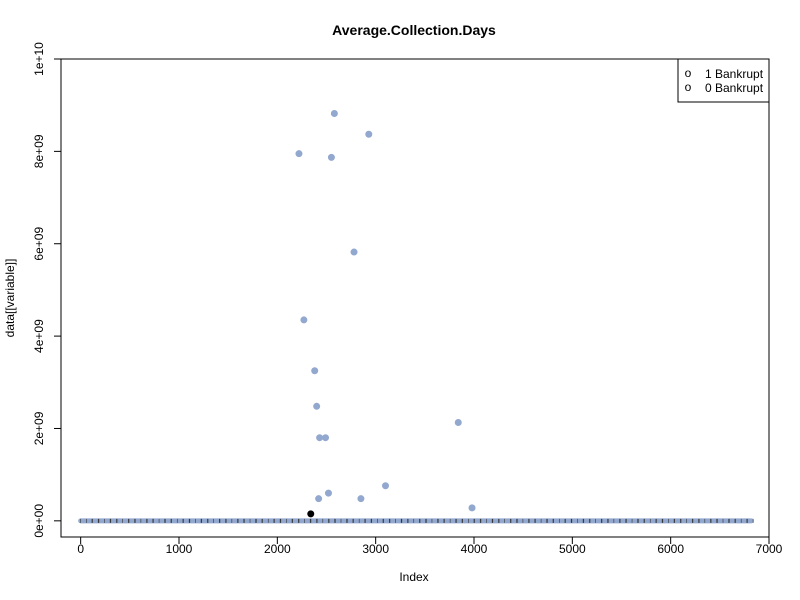  What do you see at coordinates (734, 74) in the screenshot?
I see `legend-entry-1: 1 Bankrupt` at bounding box center [734, 74].